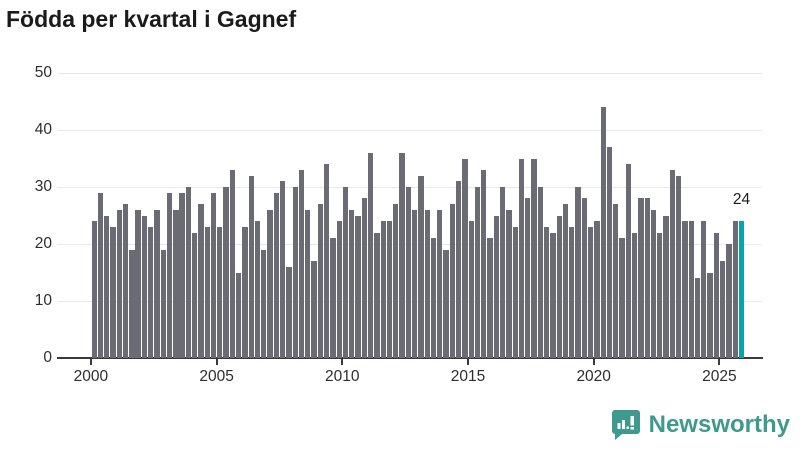  Describe the element at coordinates (43, 129) in the screenshot. I see `y-axis-label-40: 40` at that location.